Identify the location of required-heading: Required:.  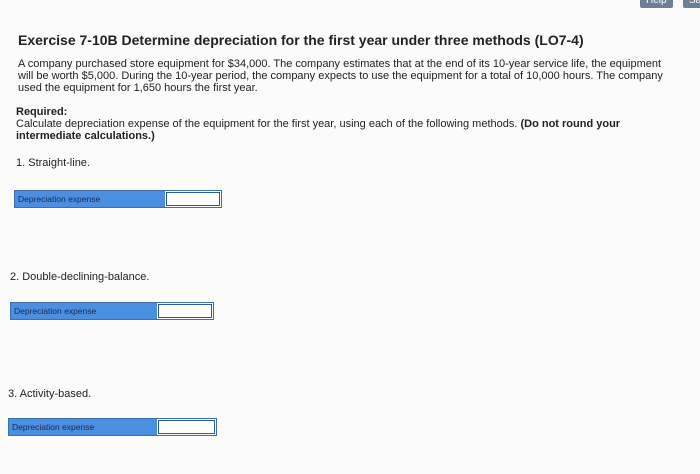
(42, 112).